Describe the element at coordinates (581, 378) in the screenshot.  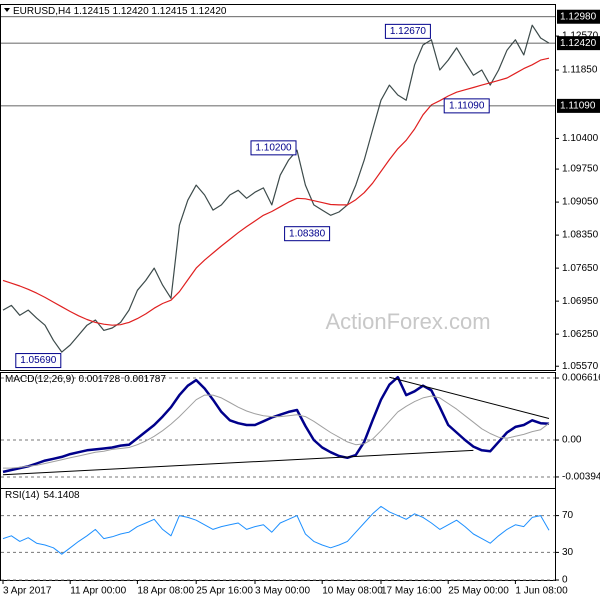
I see `y-tick-label: 0.006616` at that location.